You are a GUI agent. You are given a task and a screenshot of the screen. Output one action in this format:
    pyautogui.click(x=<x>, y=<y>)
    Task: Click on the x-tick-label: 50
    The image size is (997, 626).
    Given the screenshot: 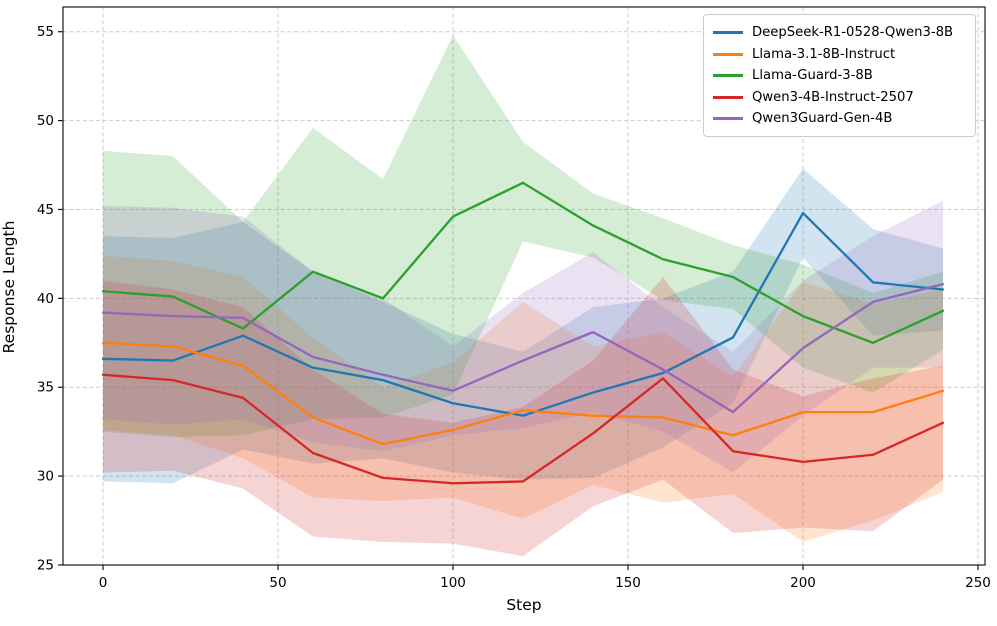 What is the action you would take?
    pyautogui.click(x=277, y=583)
    